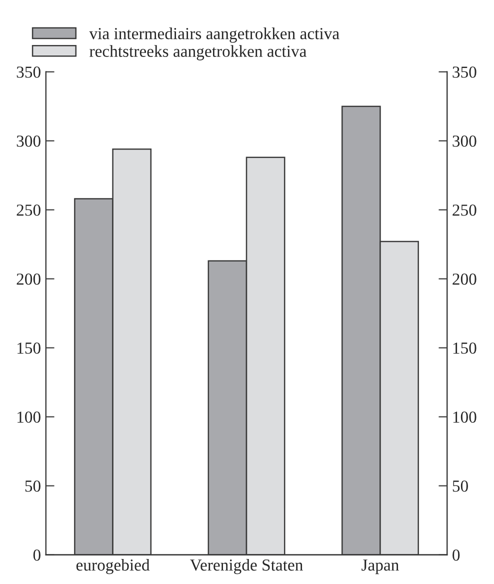  What do you see at coordinates (29, 348) in the screenshot?
I see `y-tick-label: 150` at bounding box center [29, 348].